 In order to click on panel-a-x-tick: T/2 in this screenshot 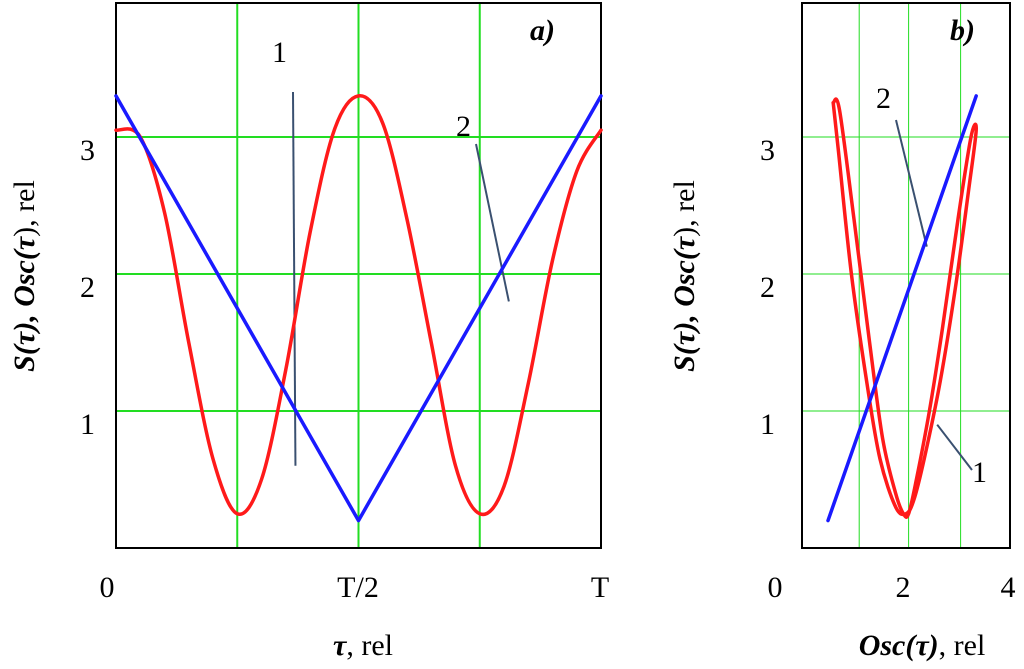, I will do `click(358, 587)`.